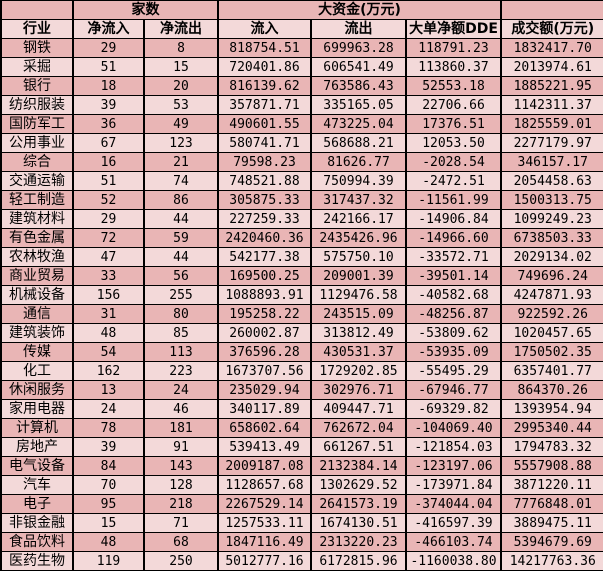  Describe the element at coordinates (37, 542) in the screenshot. I see `industry-name-cell: 食品饮料` at that location.